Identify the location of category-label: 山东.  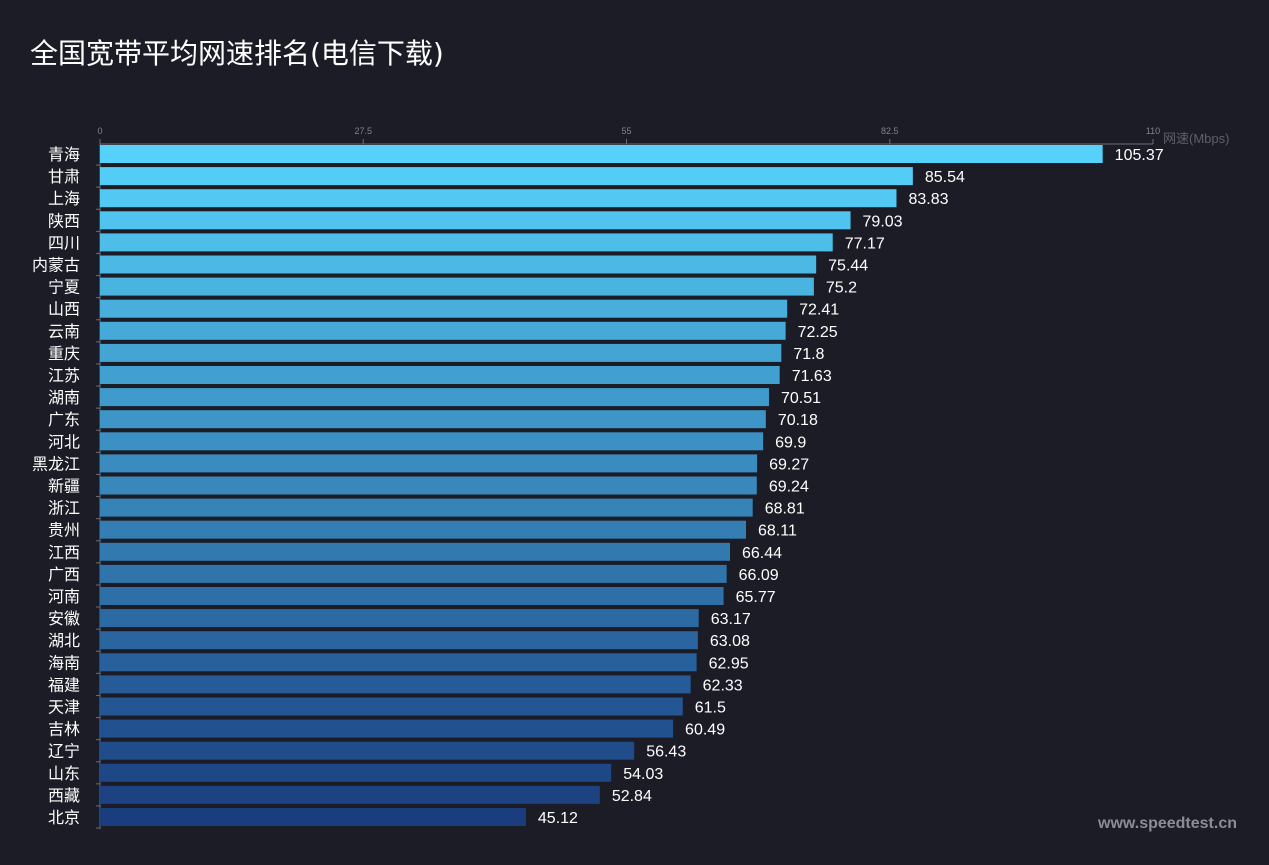
(64, 773).